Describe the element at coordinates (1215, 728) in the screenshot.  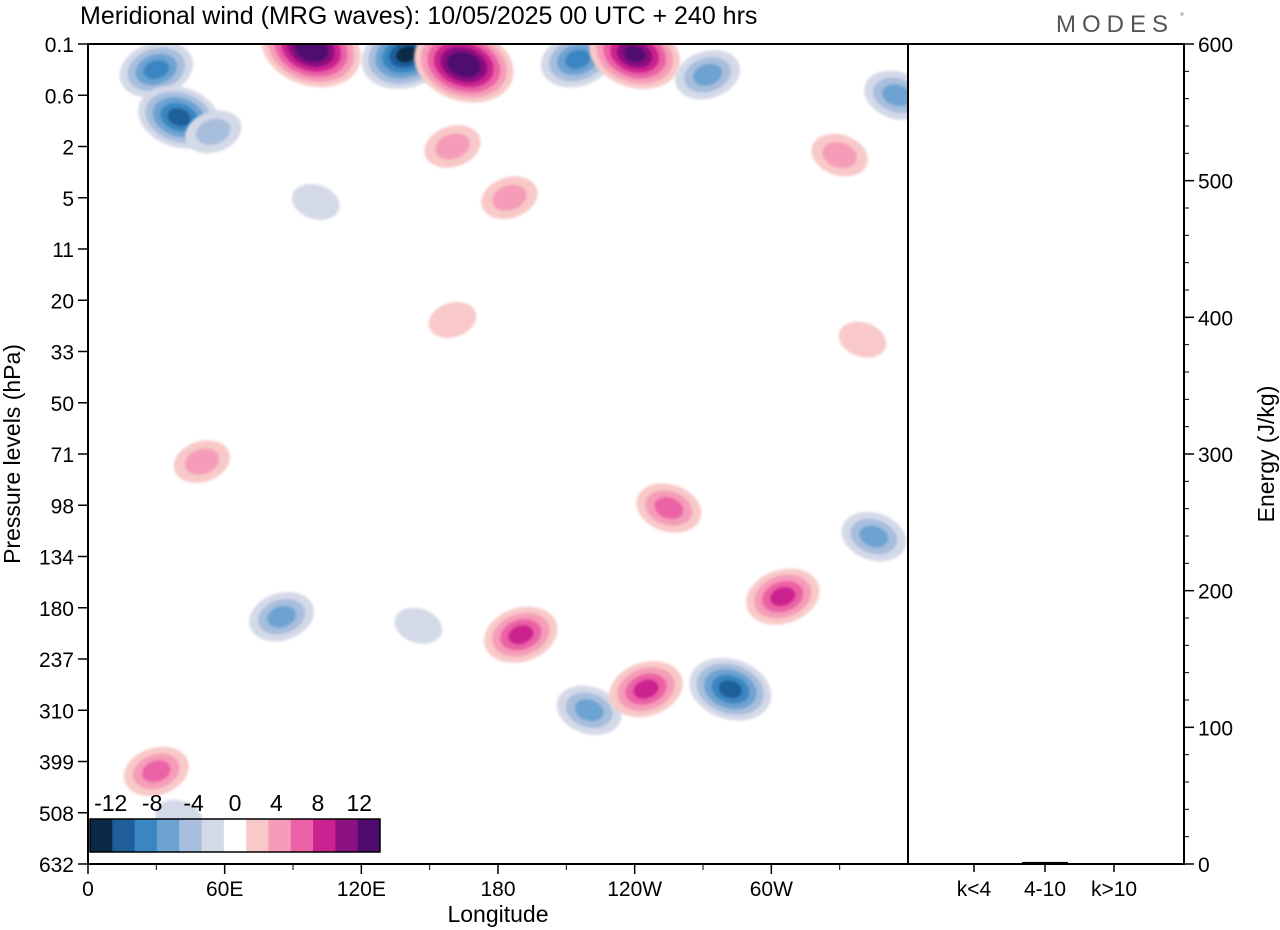
I see `energy-tick-label: 100` at that location.